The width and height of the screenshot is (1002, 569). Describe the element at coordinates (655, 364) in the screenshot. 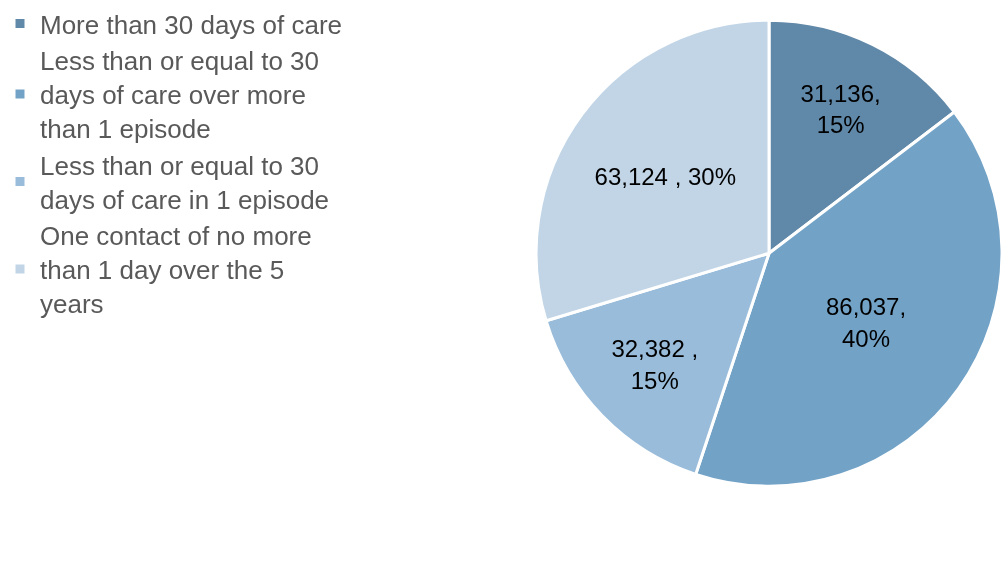

I see `data-label: 32,382 , 15%` at that location.